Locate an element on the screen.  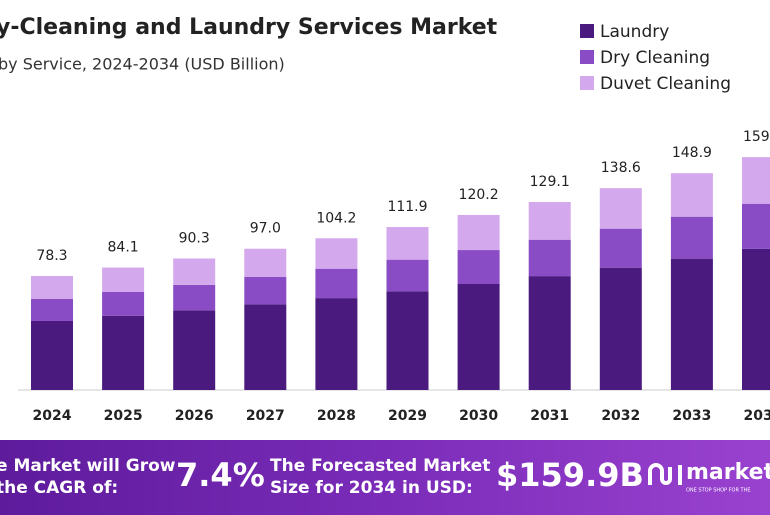
logo: market is located at coordinates (728, 472).